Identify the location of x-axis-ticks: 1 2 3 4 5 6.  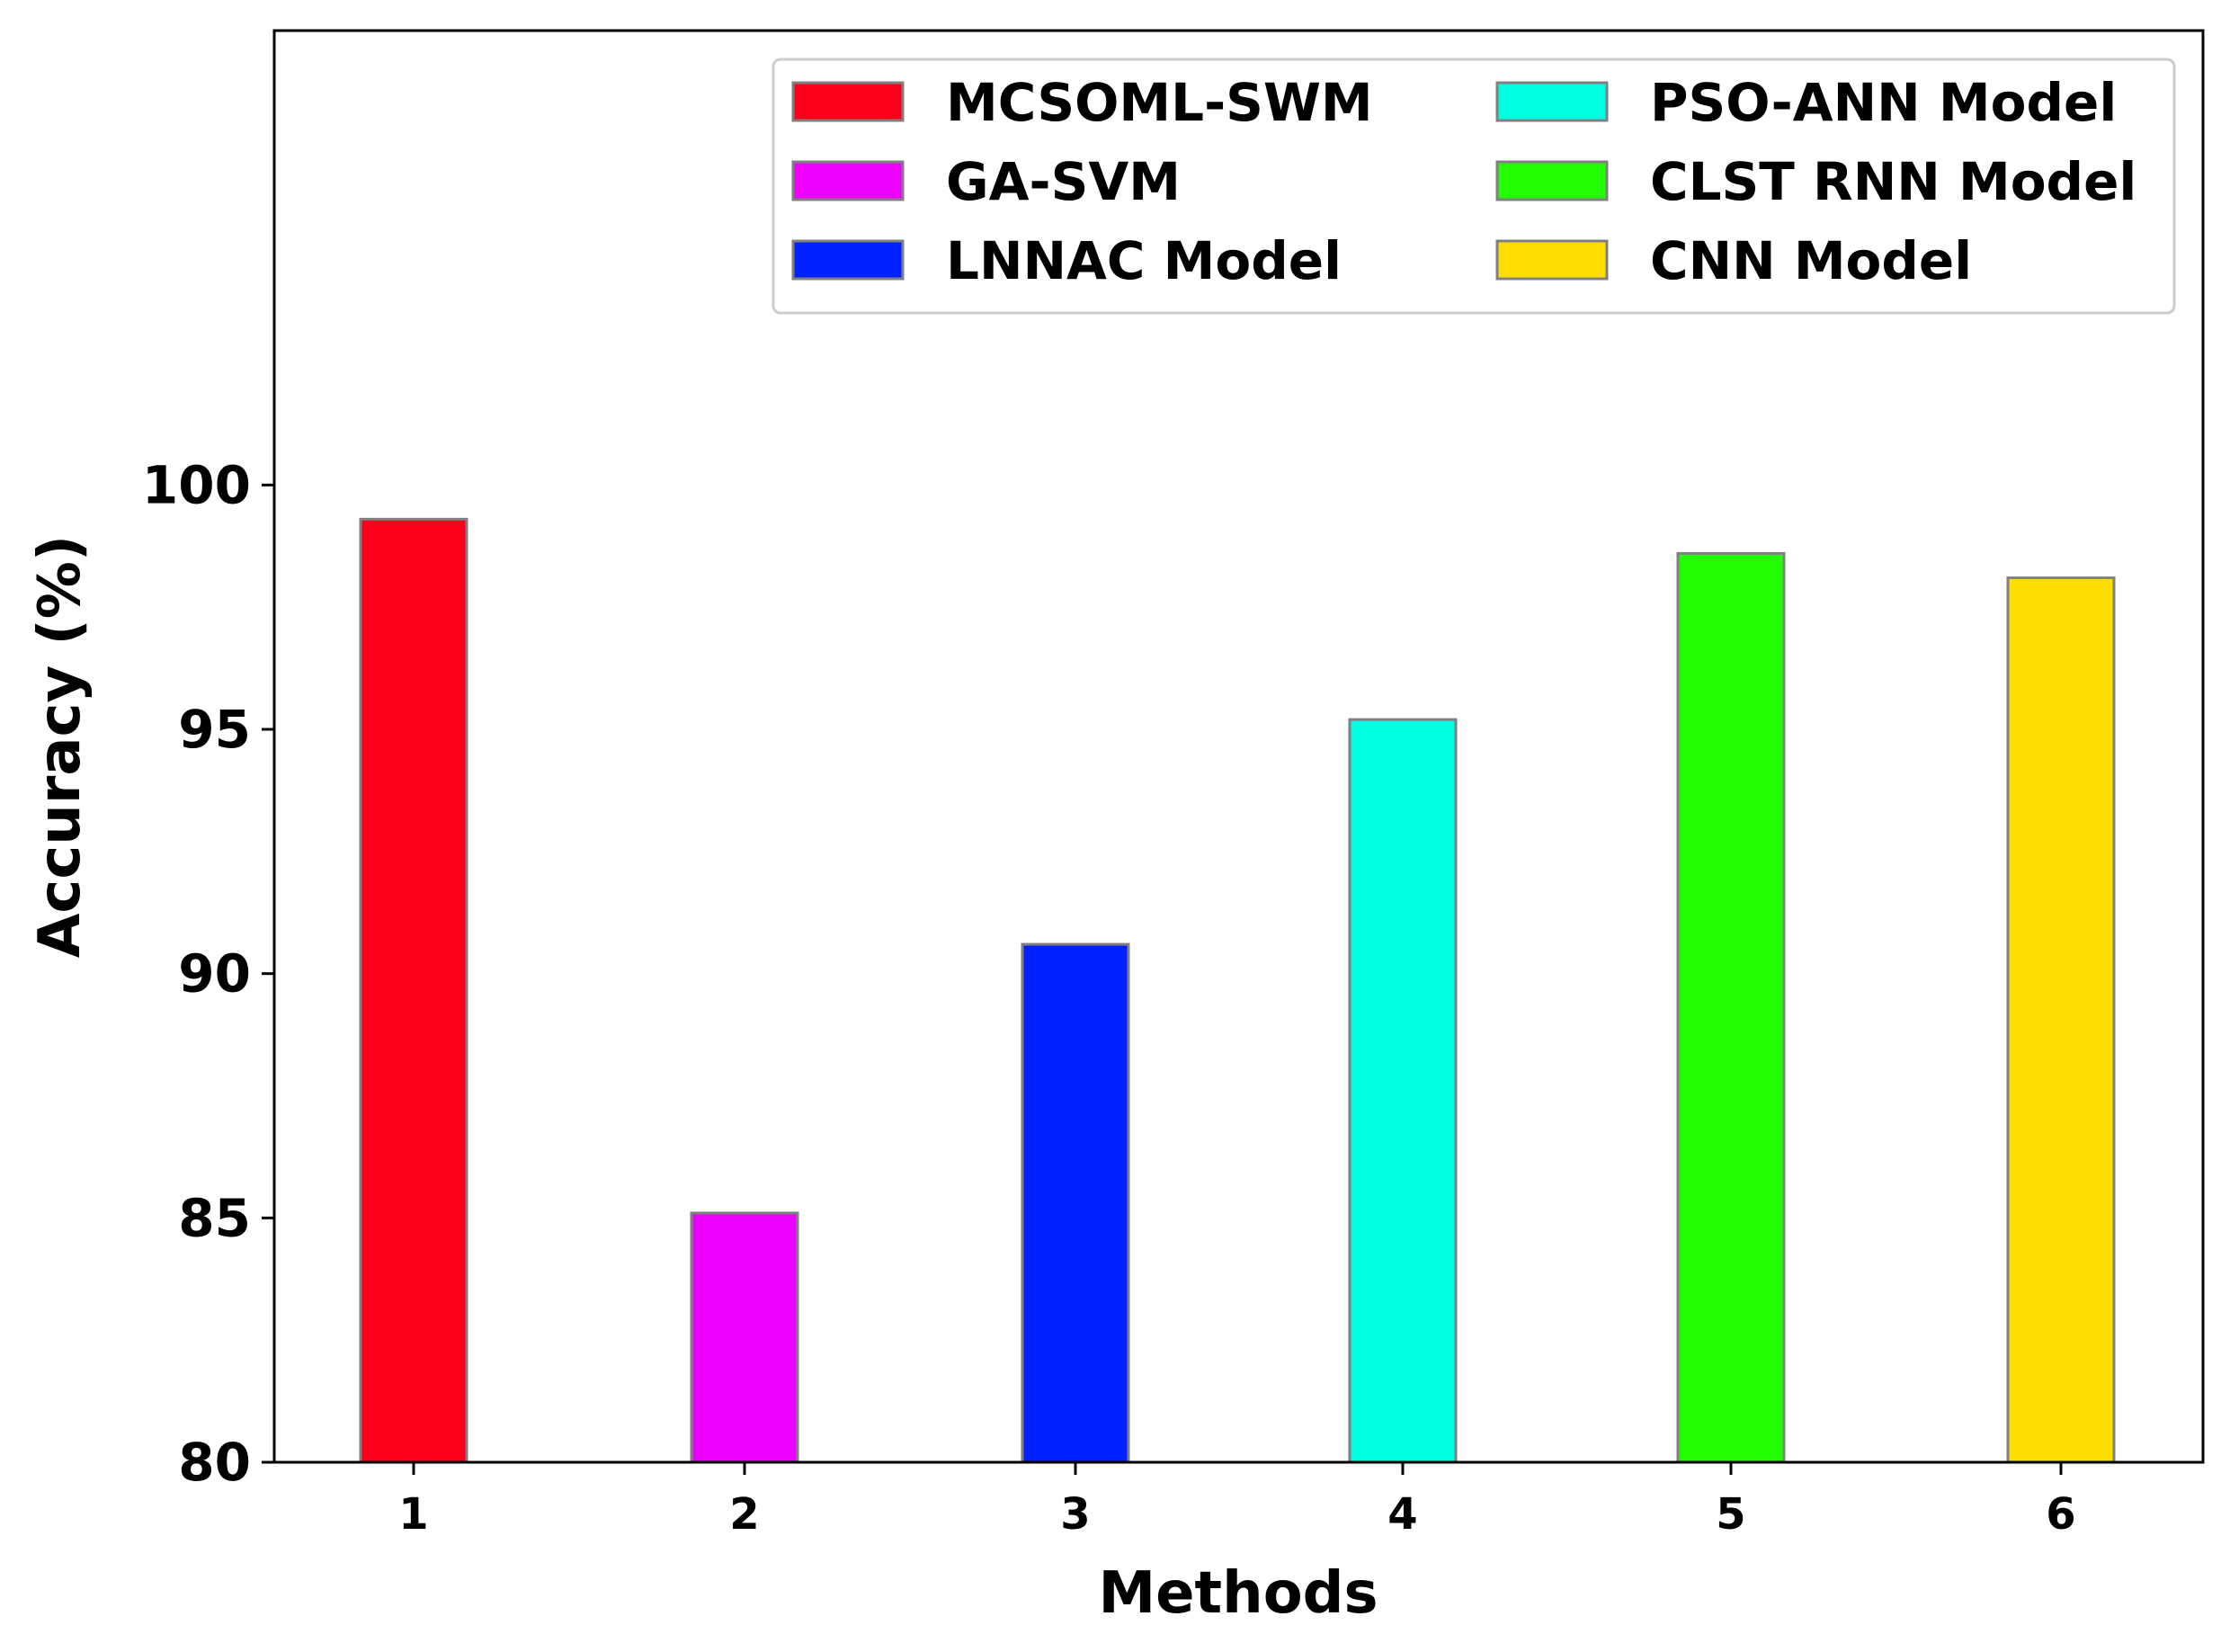
(1237, 1501).